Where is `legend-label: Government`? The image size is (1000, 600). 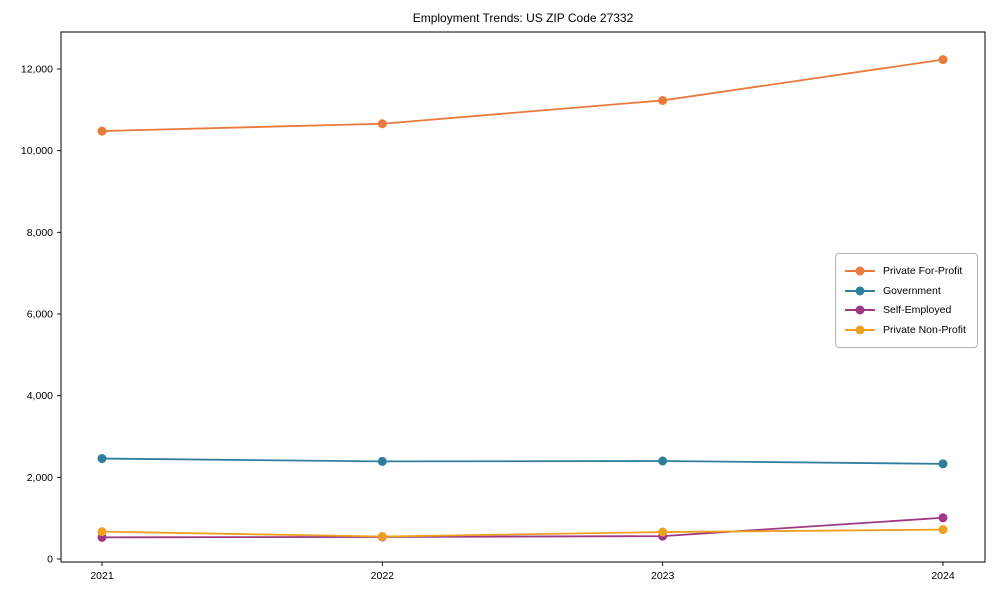 legend-label: Government is located at coordinates (912, 290).